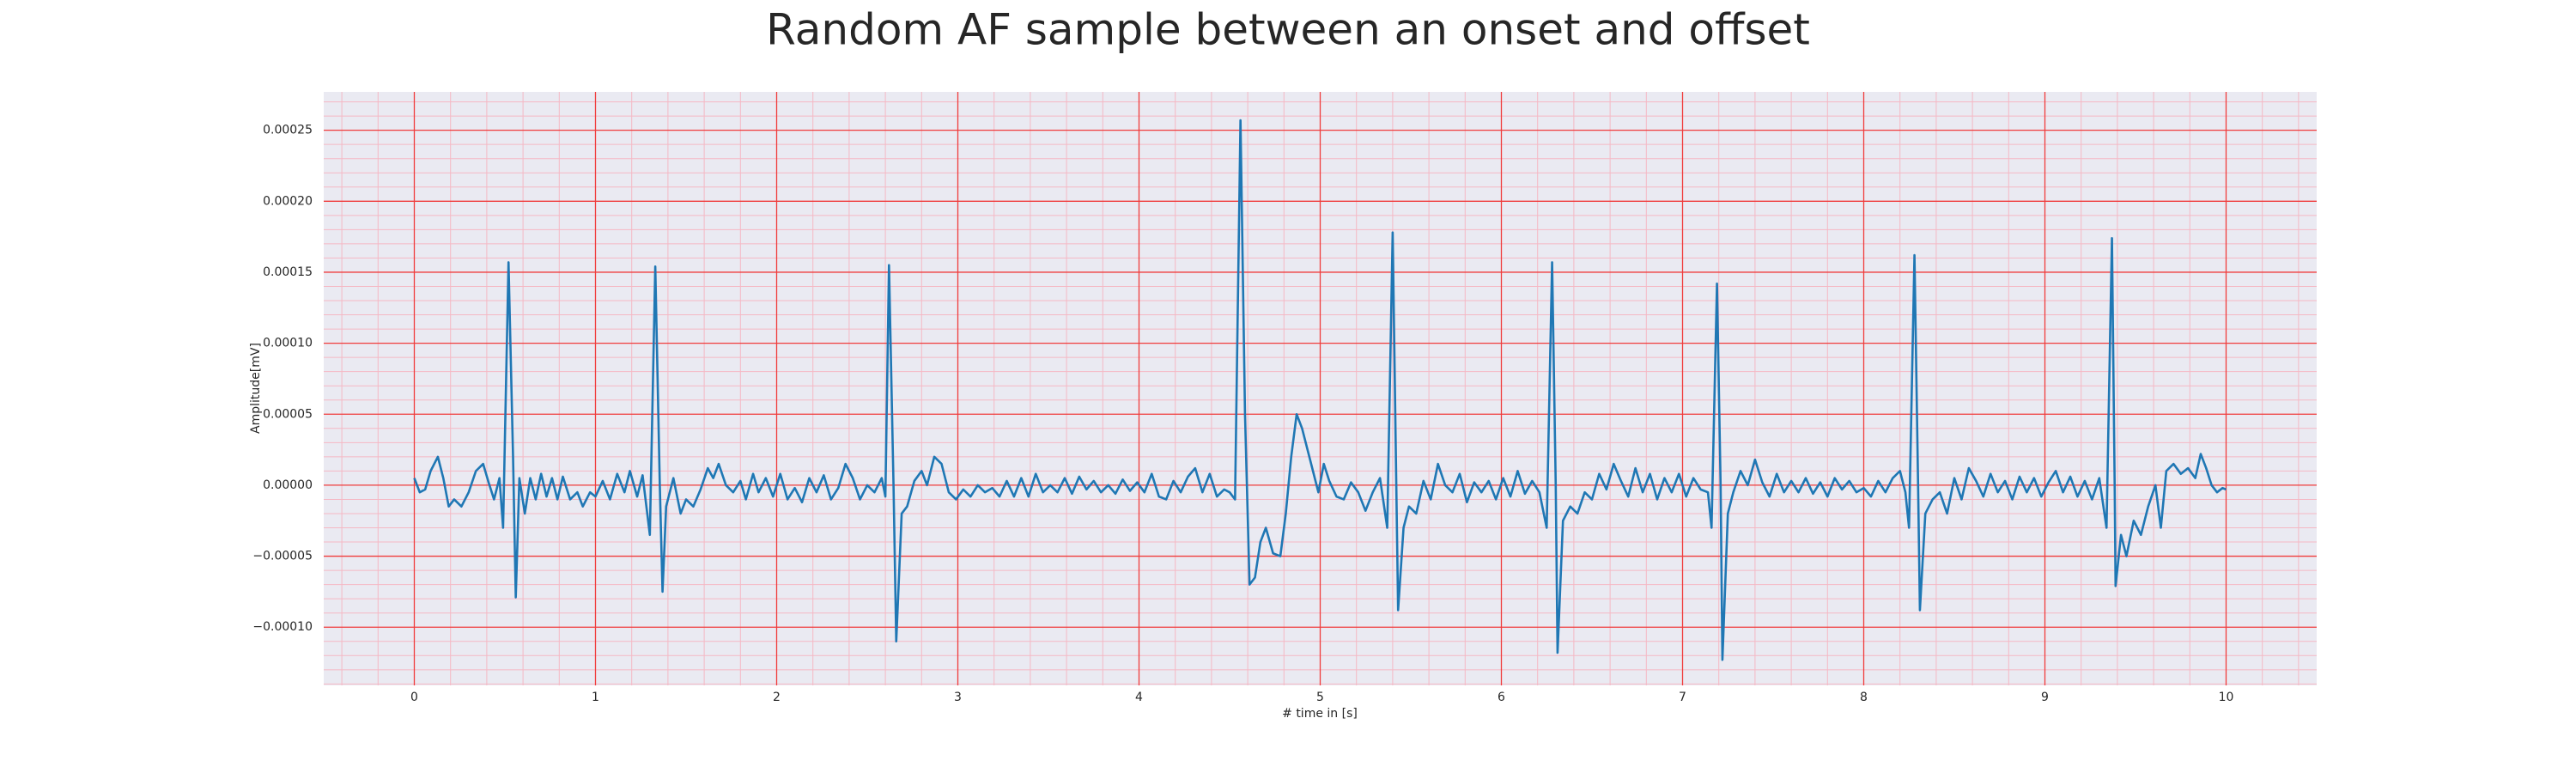 The height and width of the screenshot is (773, 2576). What do you see at coordinates (2226, 697) in the screenshot?
I see `x-tick-label: 10` at bounding box center [2226, 697].